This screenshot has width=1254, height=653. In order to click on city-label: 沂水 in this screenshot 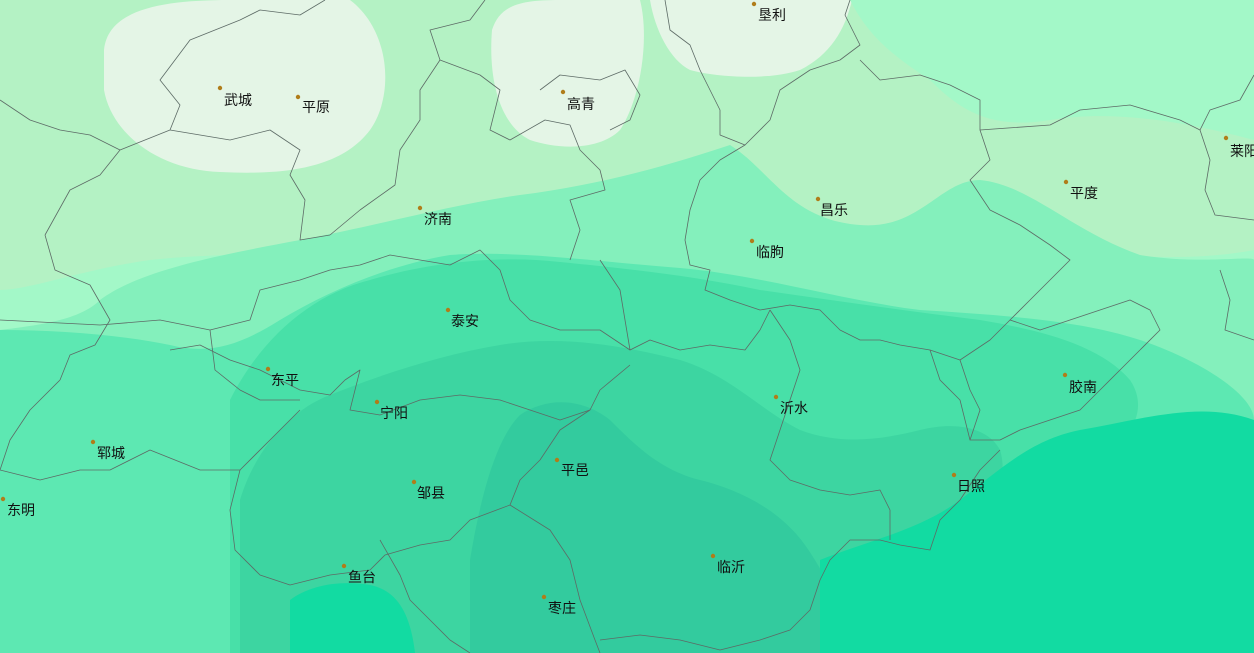, I will do `click(794, 409)`.